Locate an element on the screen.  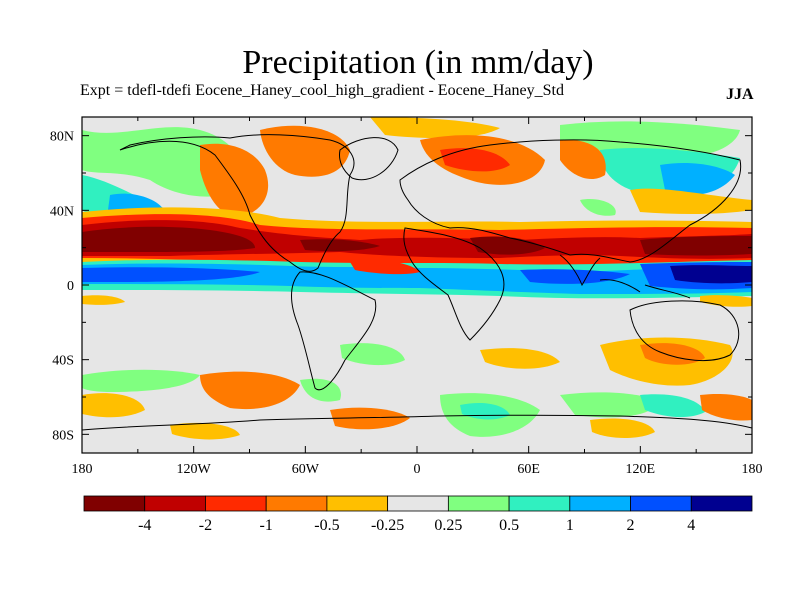
africa-coast is located at coordinates (454, 284).